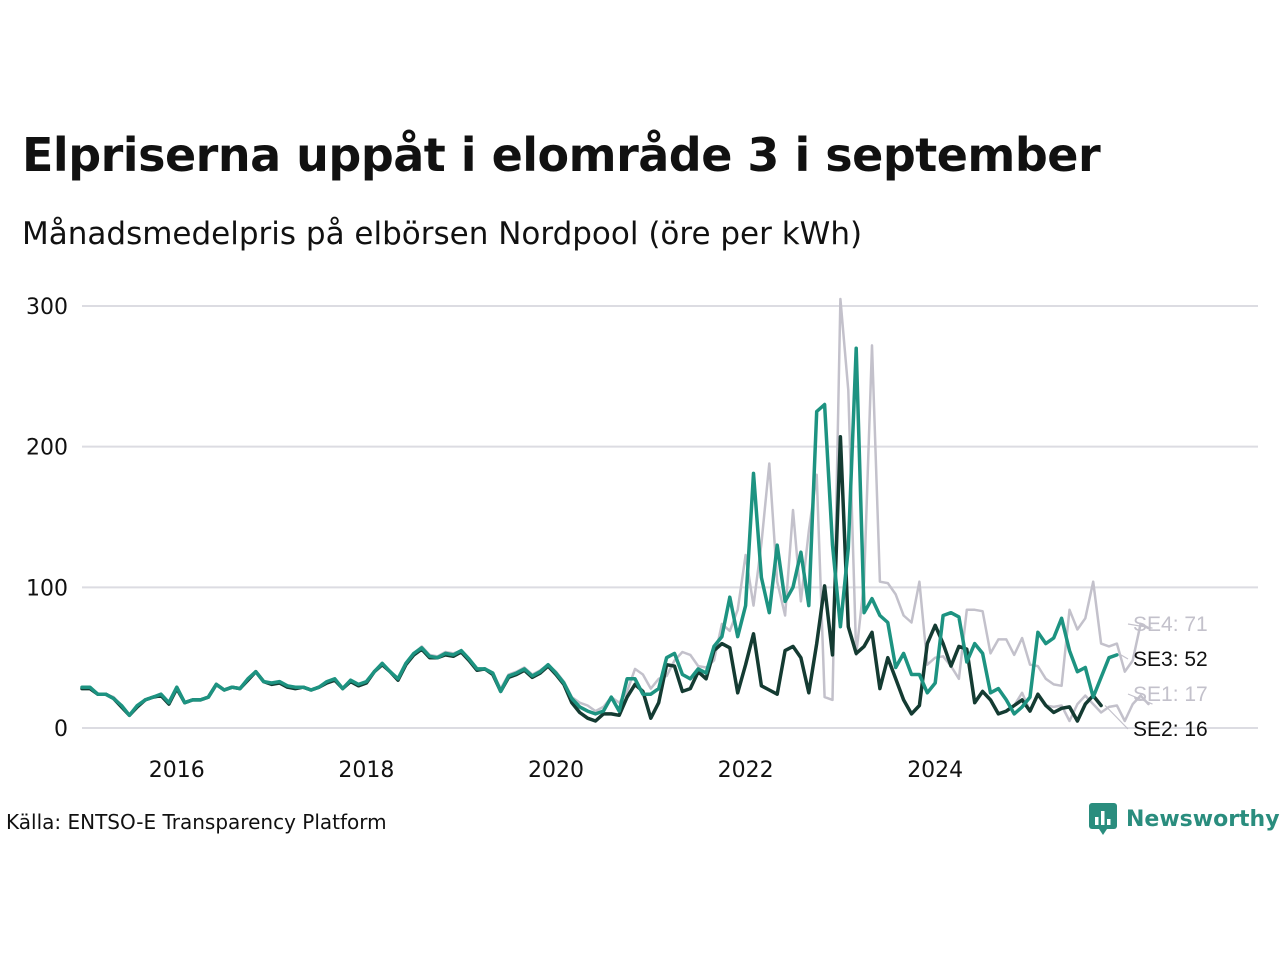 Image resolution: width=1280 pixels, height=960 pixels. I want to click on x-tick-label: 2016, so click(177, 770).